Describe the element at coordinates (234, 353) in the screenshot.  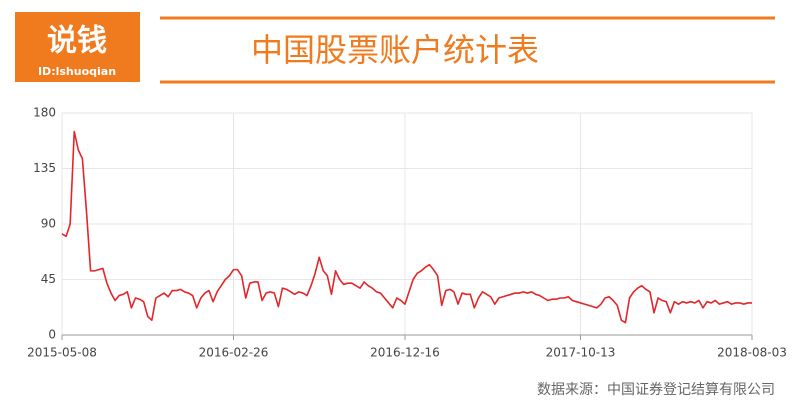
I see `x-tick-label: 2016-02-26` at that location.